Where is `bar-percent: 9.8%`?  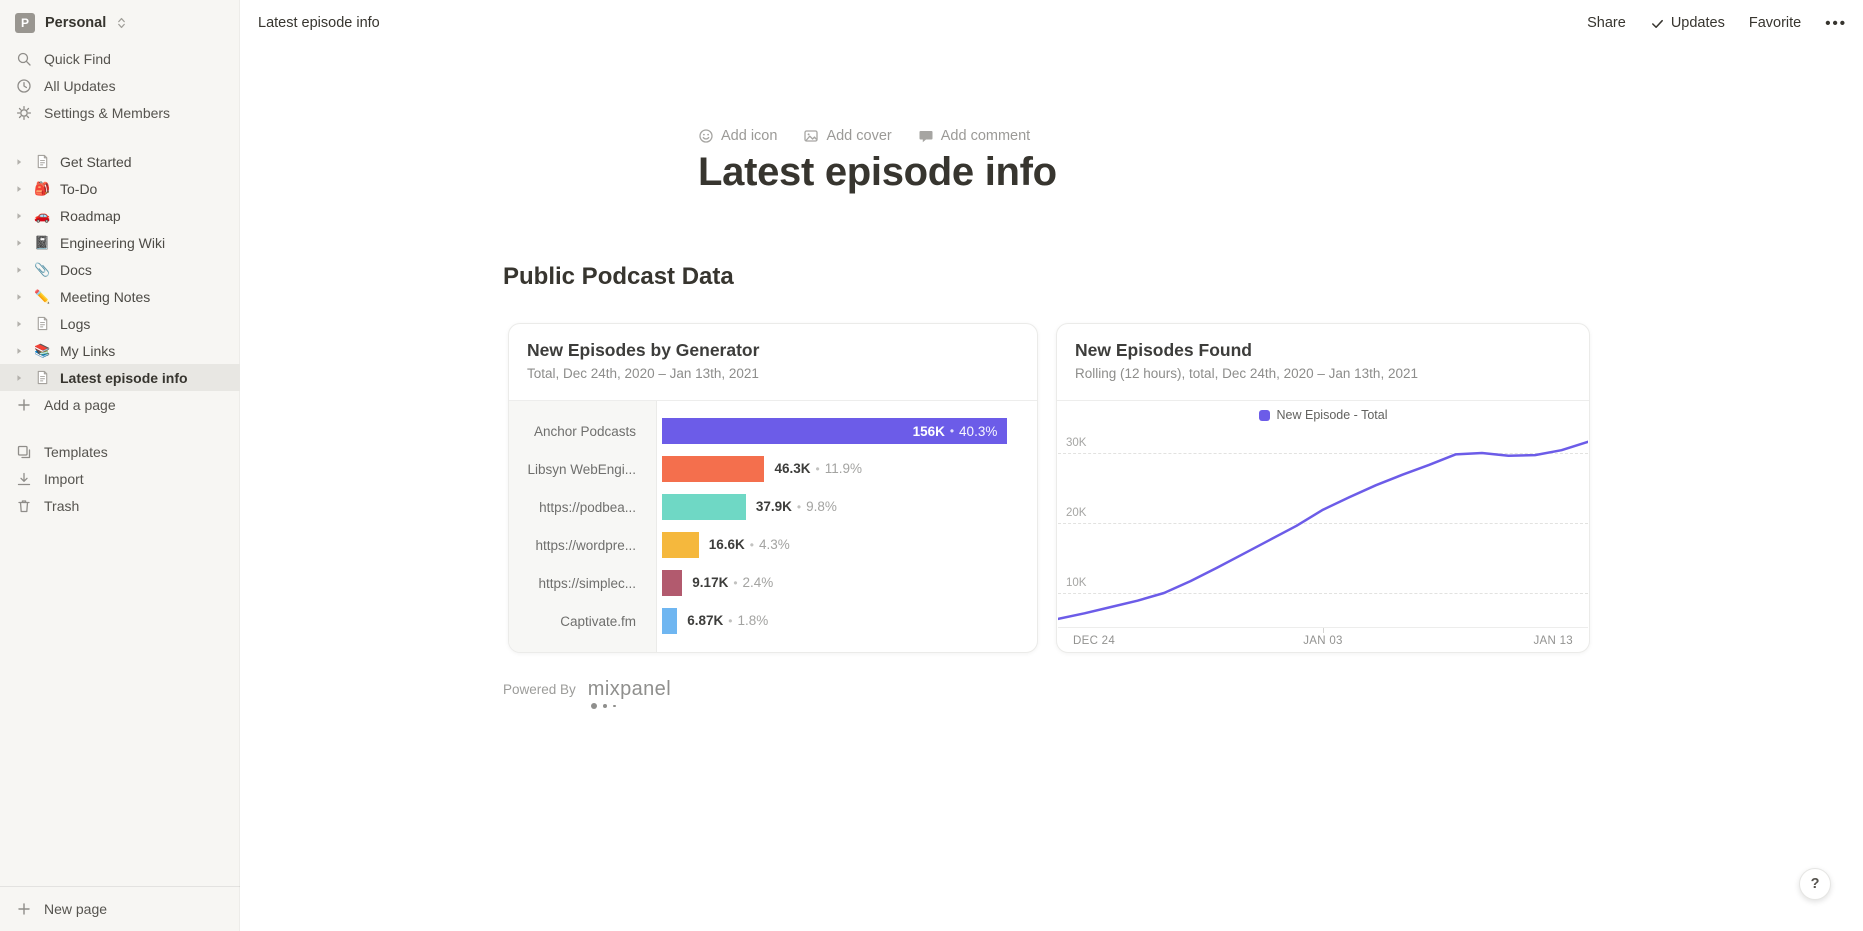 bar-percent: 9.8% is located at coordinates (821, 506).